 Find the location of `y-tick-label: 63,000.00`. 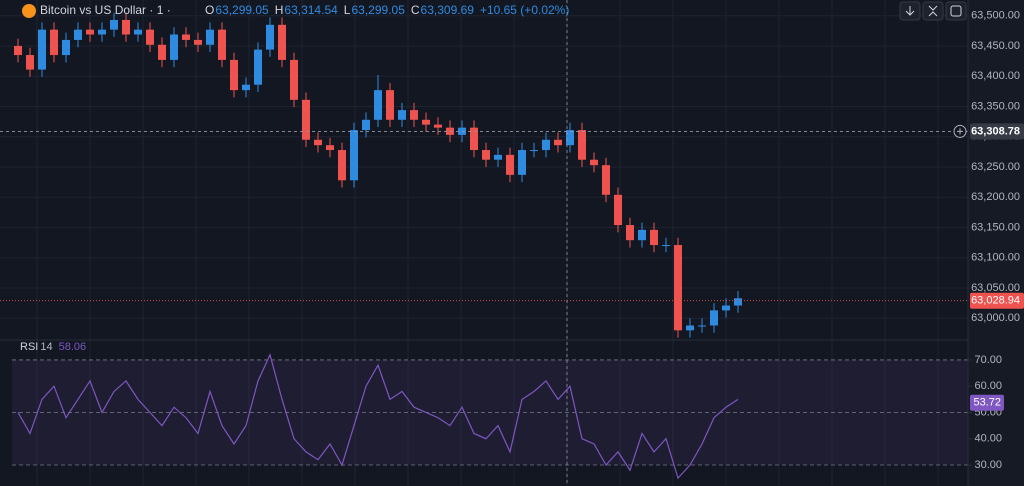

y-tick-label: 63,000.00 is located at coordinates (995, 318).